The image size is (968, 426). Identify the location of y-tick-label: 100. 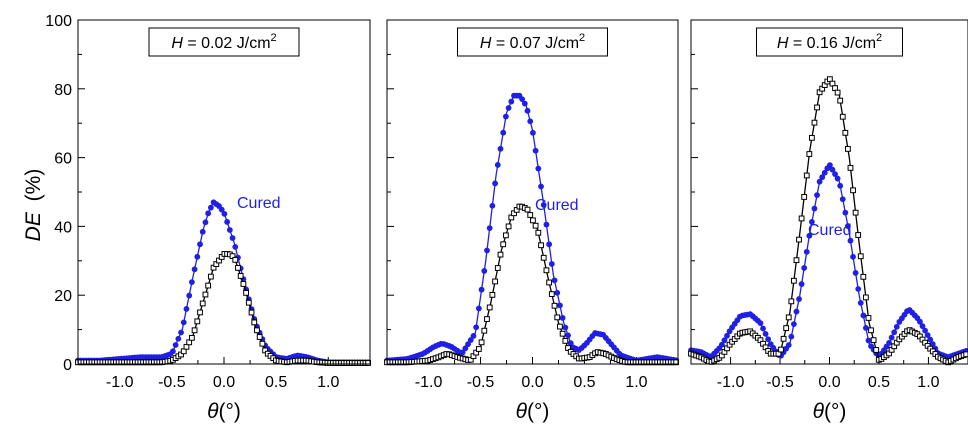
(58, 21).